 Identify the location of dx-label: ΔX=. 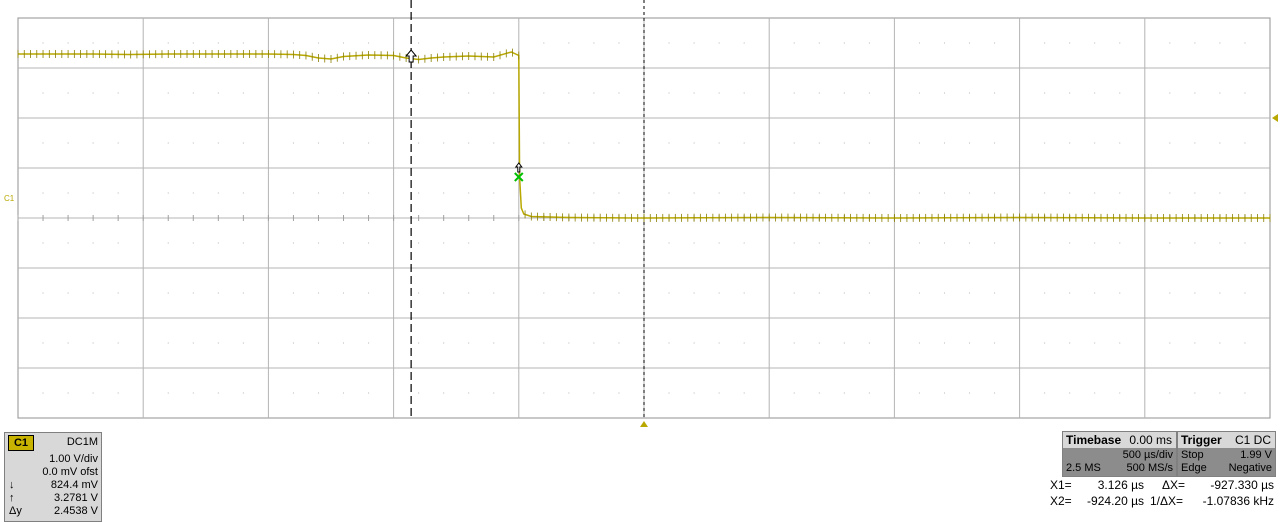
(1174, 485).